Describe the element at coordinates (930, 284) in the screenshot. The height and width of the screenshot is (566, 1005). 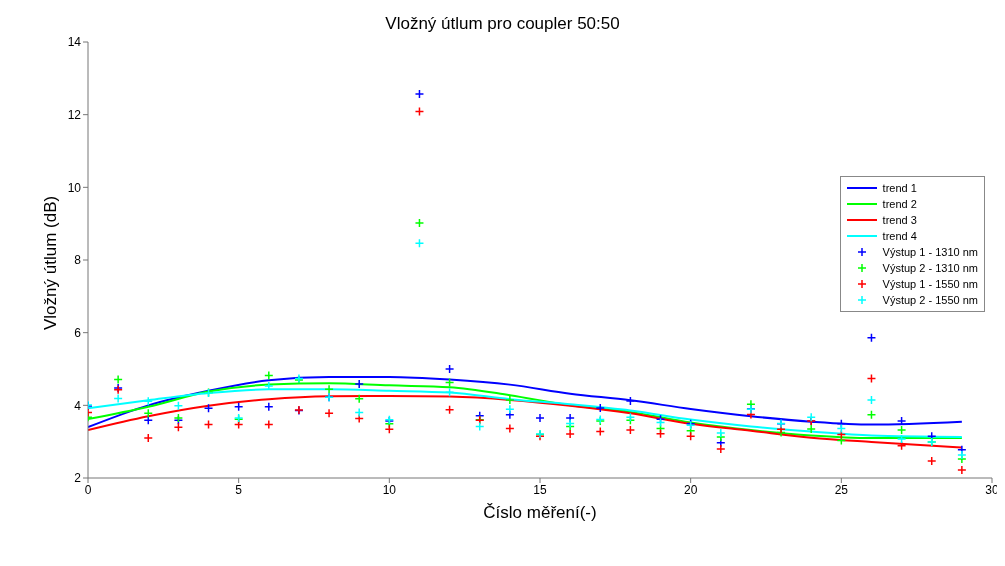
I see `legend-label: Výstup 1 - 1550 nm` at that location.